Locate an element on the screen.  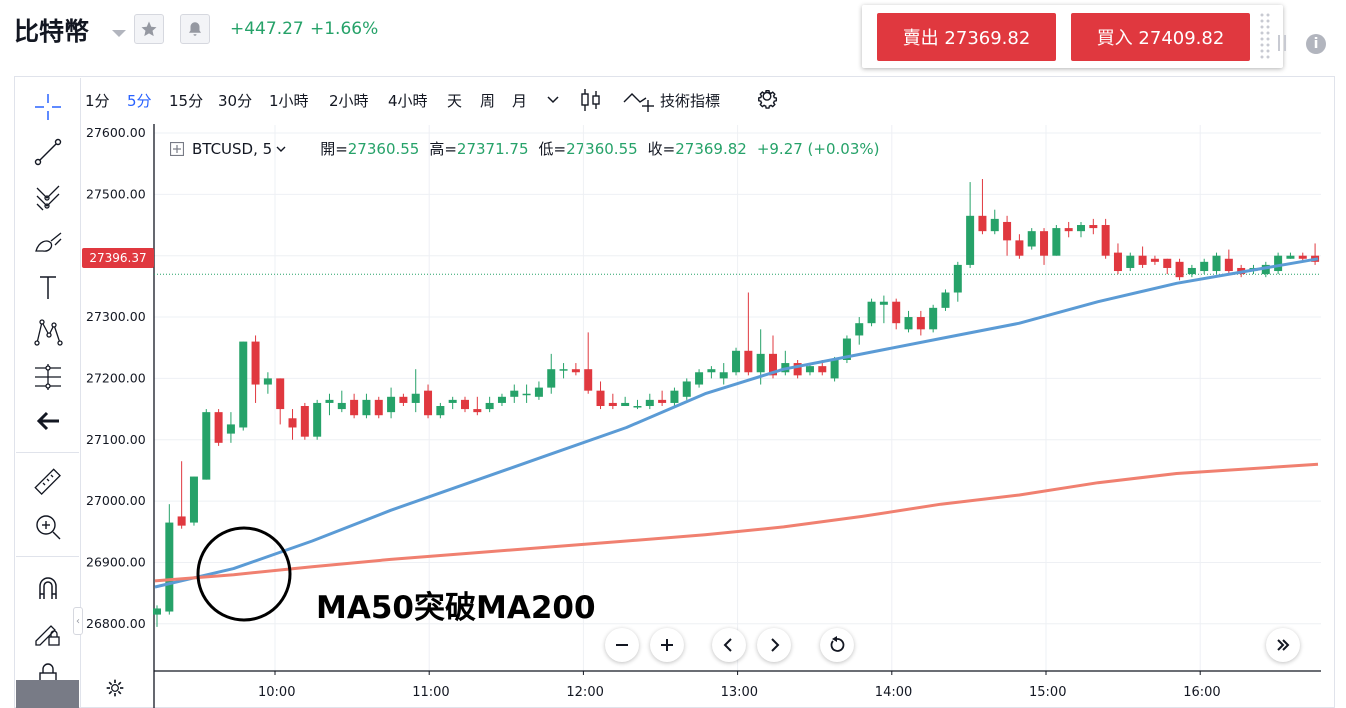
x-tick-label: 14:00 is located at coordinates (893, 692).